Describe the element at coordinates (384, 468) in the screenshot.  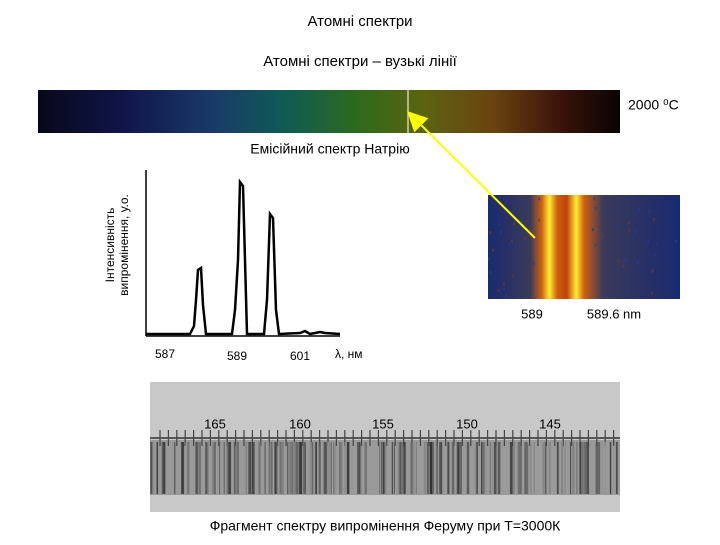
I see `iron-lines` at that location.